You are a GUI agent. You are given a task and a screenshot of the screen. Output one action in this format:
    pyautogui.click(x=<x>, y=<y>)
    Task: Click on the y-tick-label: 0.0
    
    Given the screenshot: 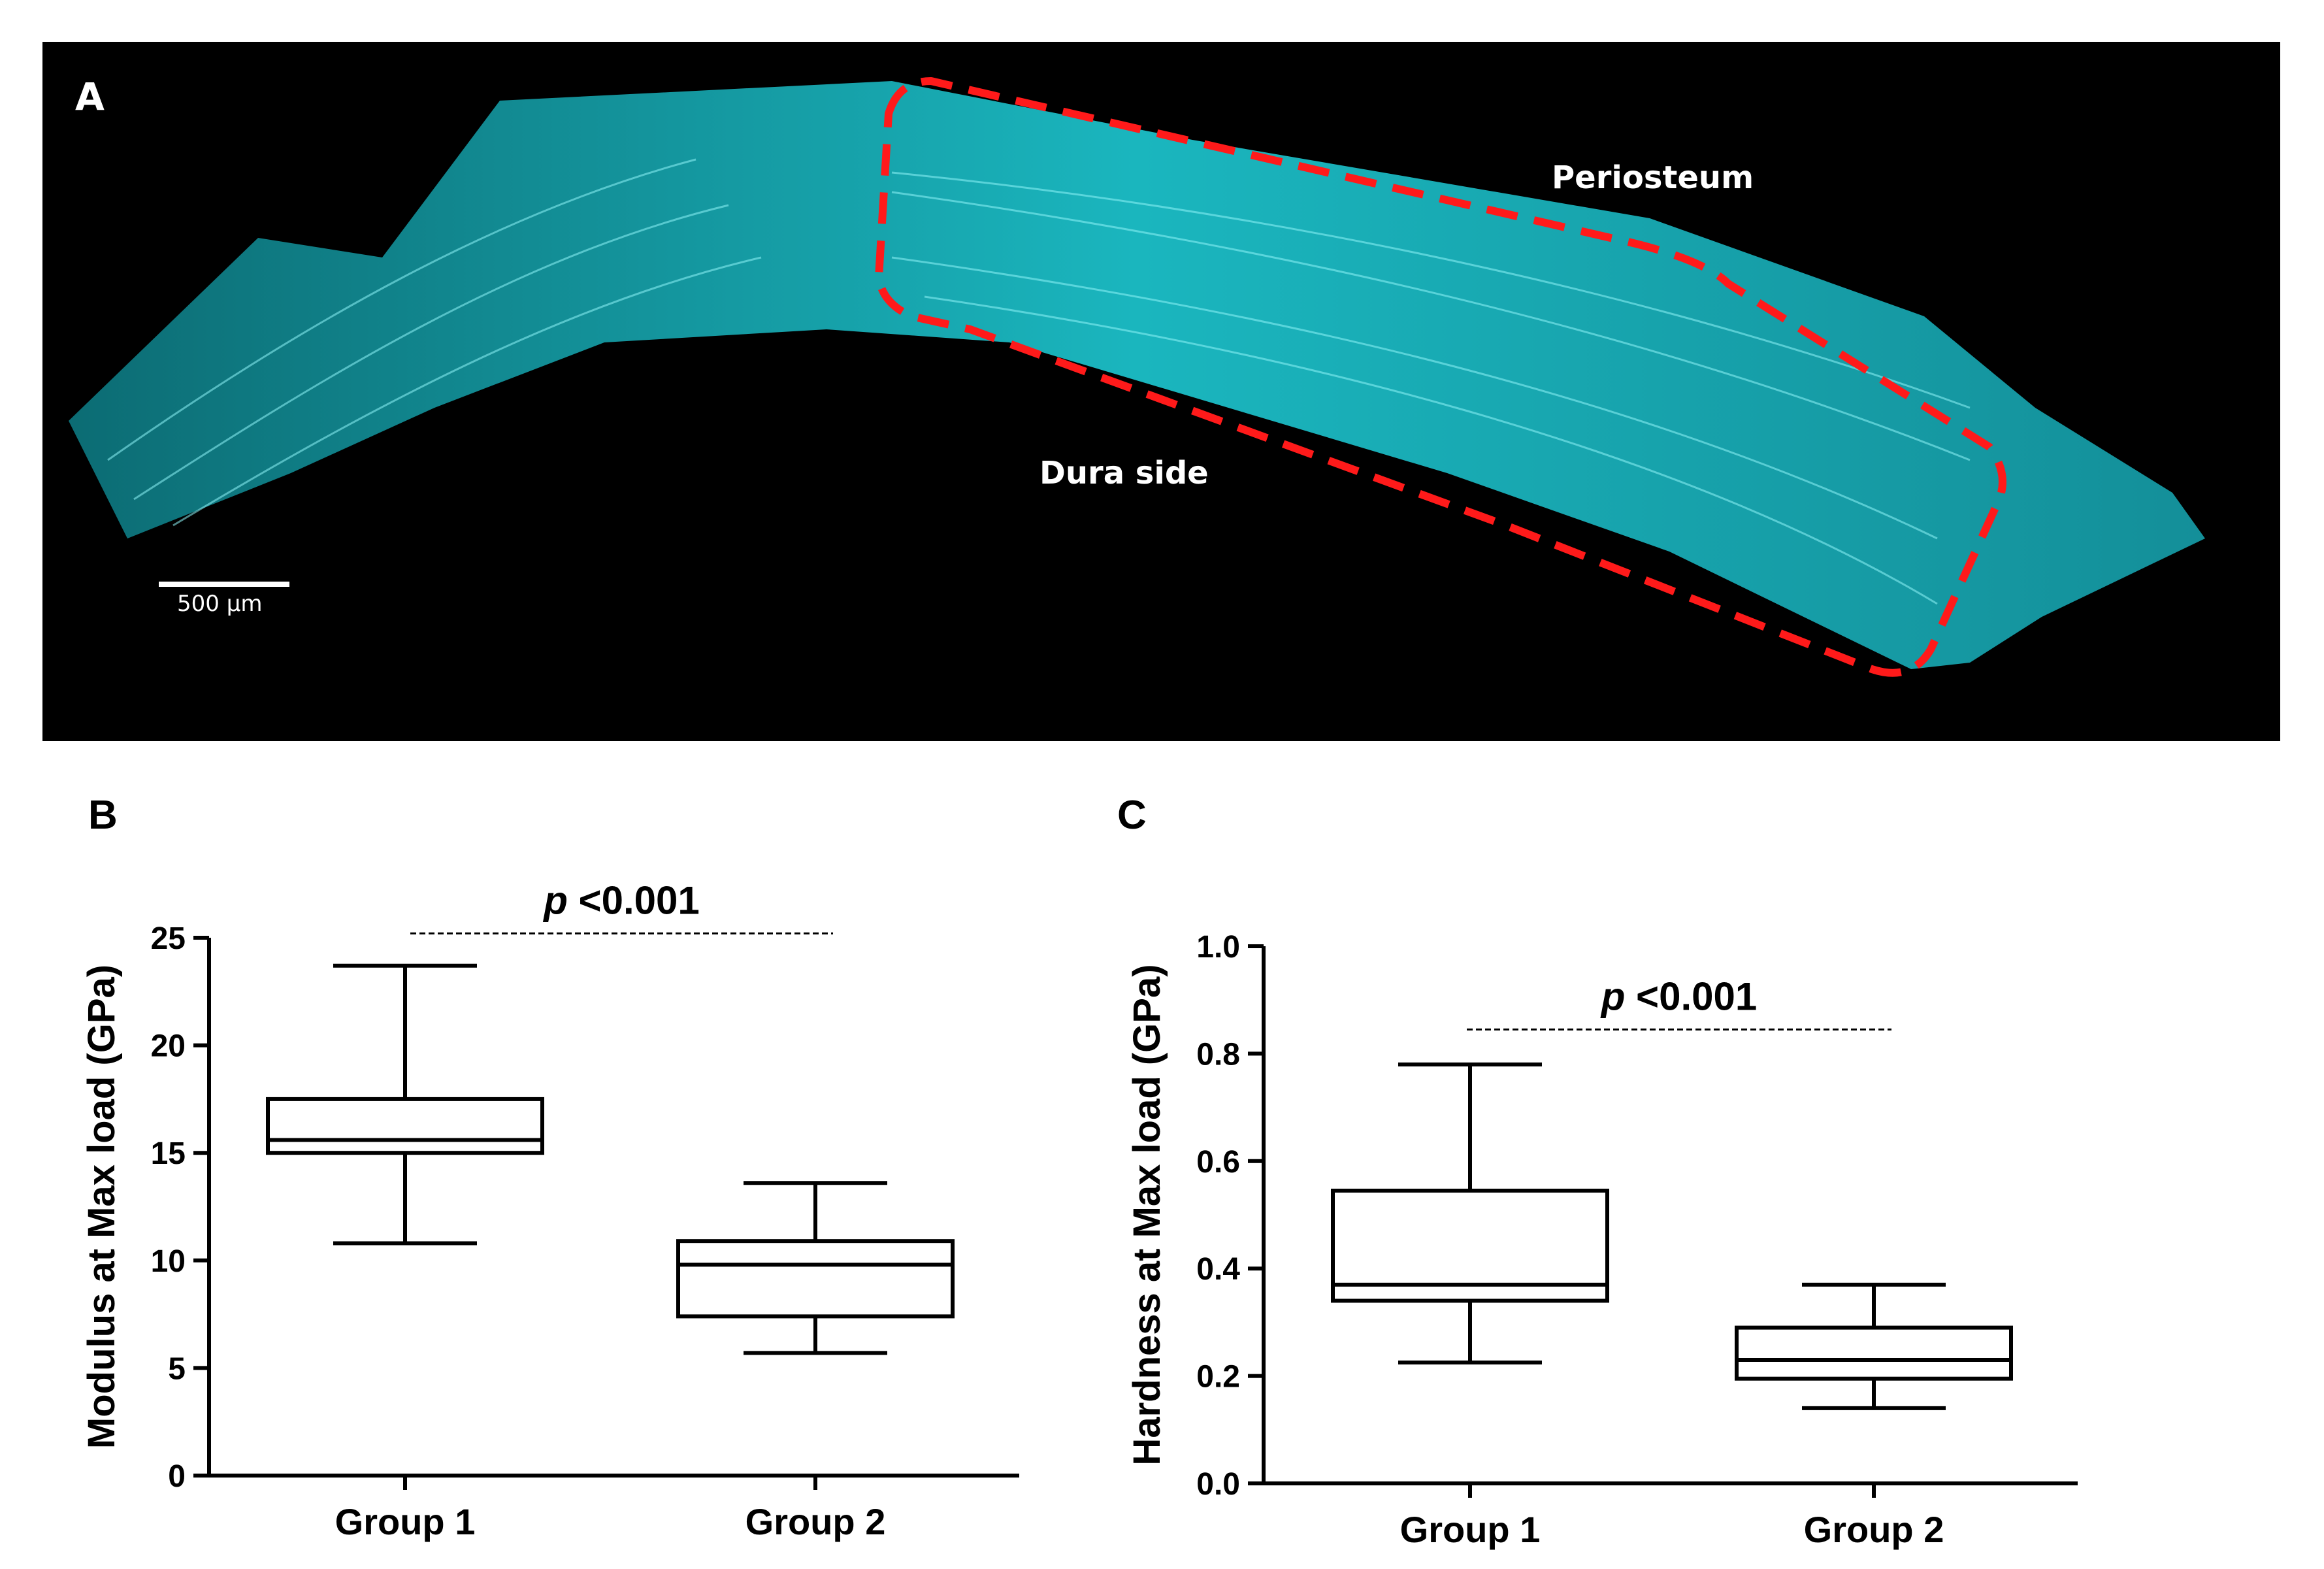 What is the action you would take?
    pyautogui.click(x=1218, y=1484)
    